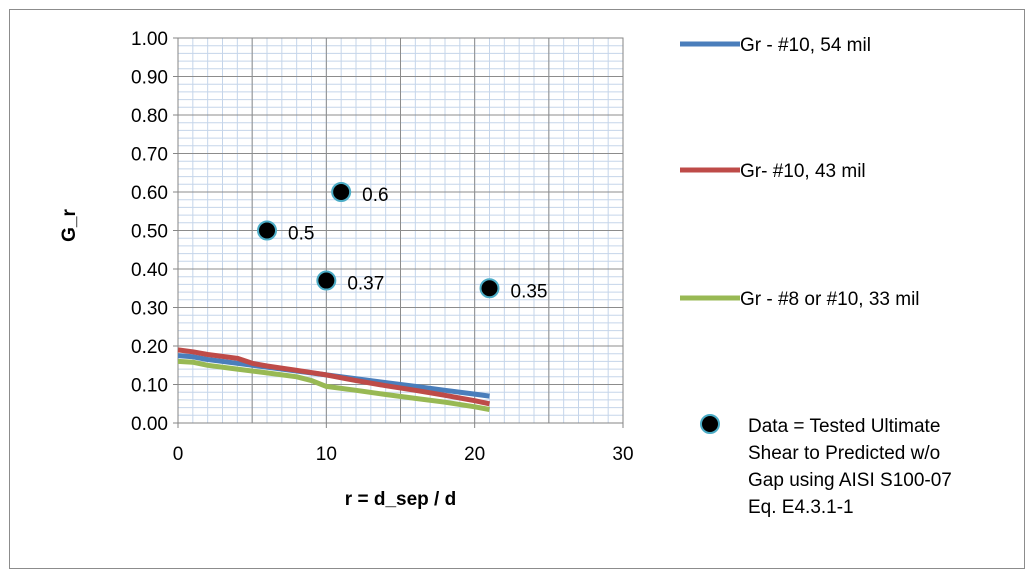  Describe the element at coordinates (365, 284) in the screenshot. I see `data-label: 0.37` at that location.